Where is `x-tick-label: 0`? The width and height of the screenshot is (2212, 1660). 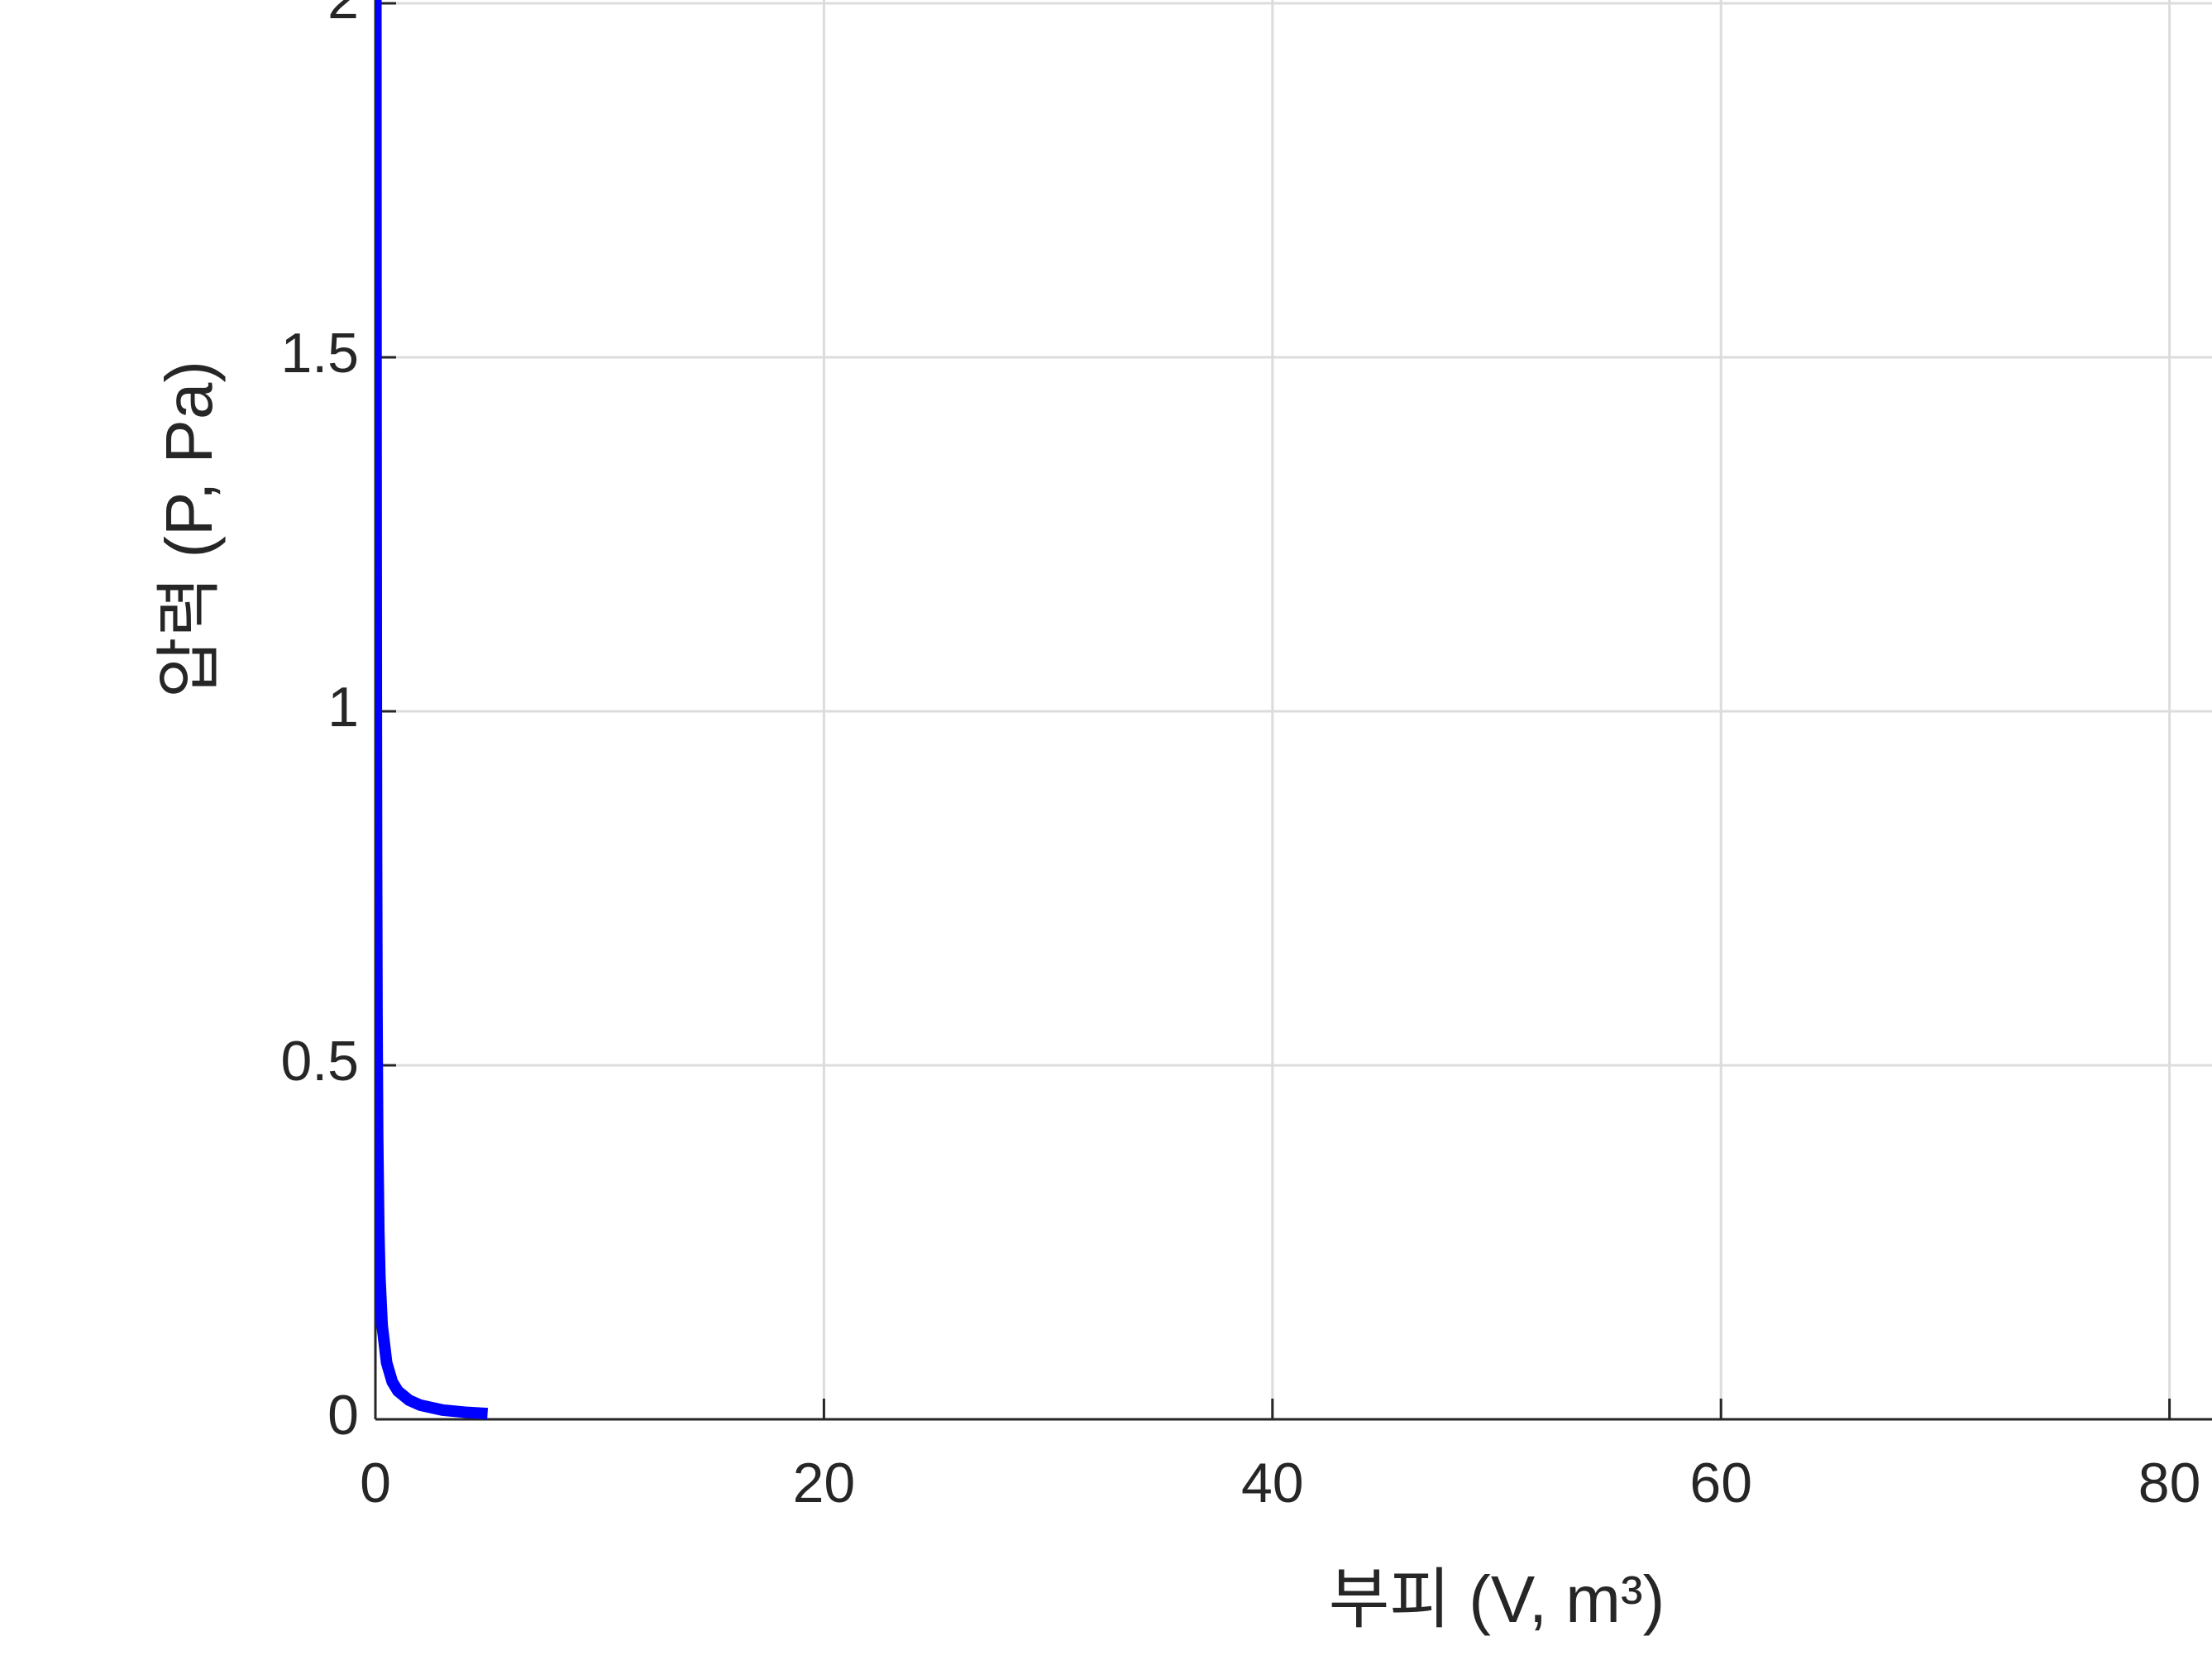 x-tick-label: 0 is located at coordinates (376, 1483).